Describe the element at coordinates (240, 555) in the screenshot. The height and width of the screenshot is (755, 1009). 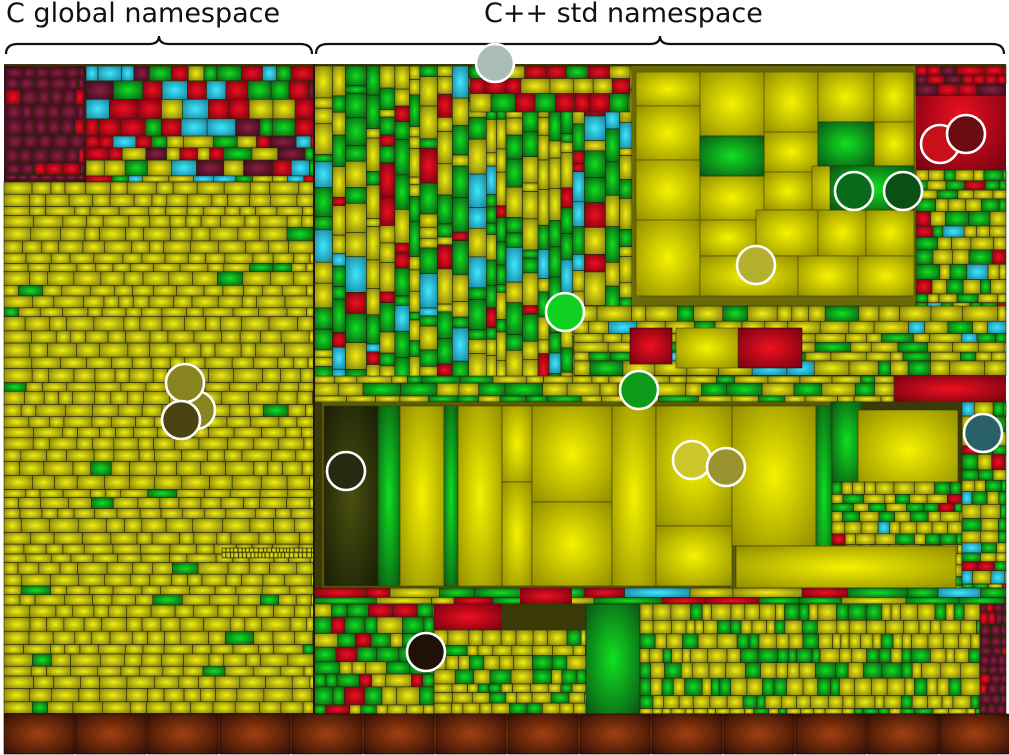
I see `c-stripe-cell` at that location.